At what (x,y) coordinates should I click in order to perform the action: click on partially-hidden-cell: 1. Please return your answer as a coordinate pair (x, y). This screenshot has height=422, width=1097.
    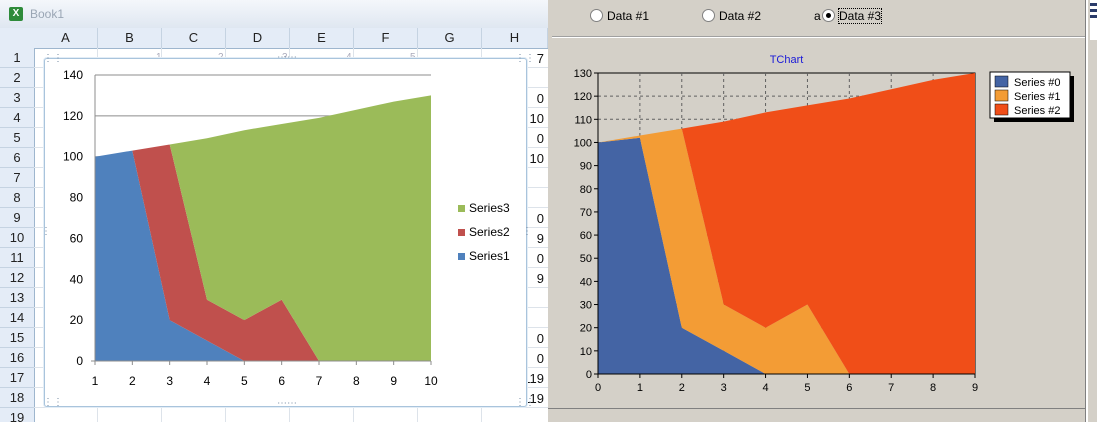
    Looking at the image, I should click on (159, 57).